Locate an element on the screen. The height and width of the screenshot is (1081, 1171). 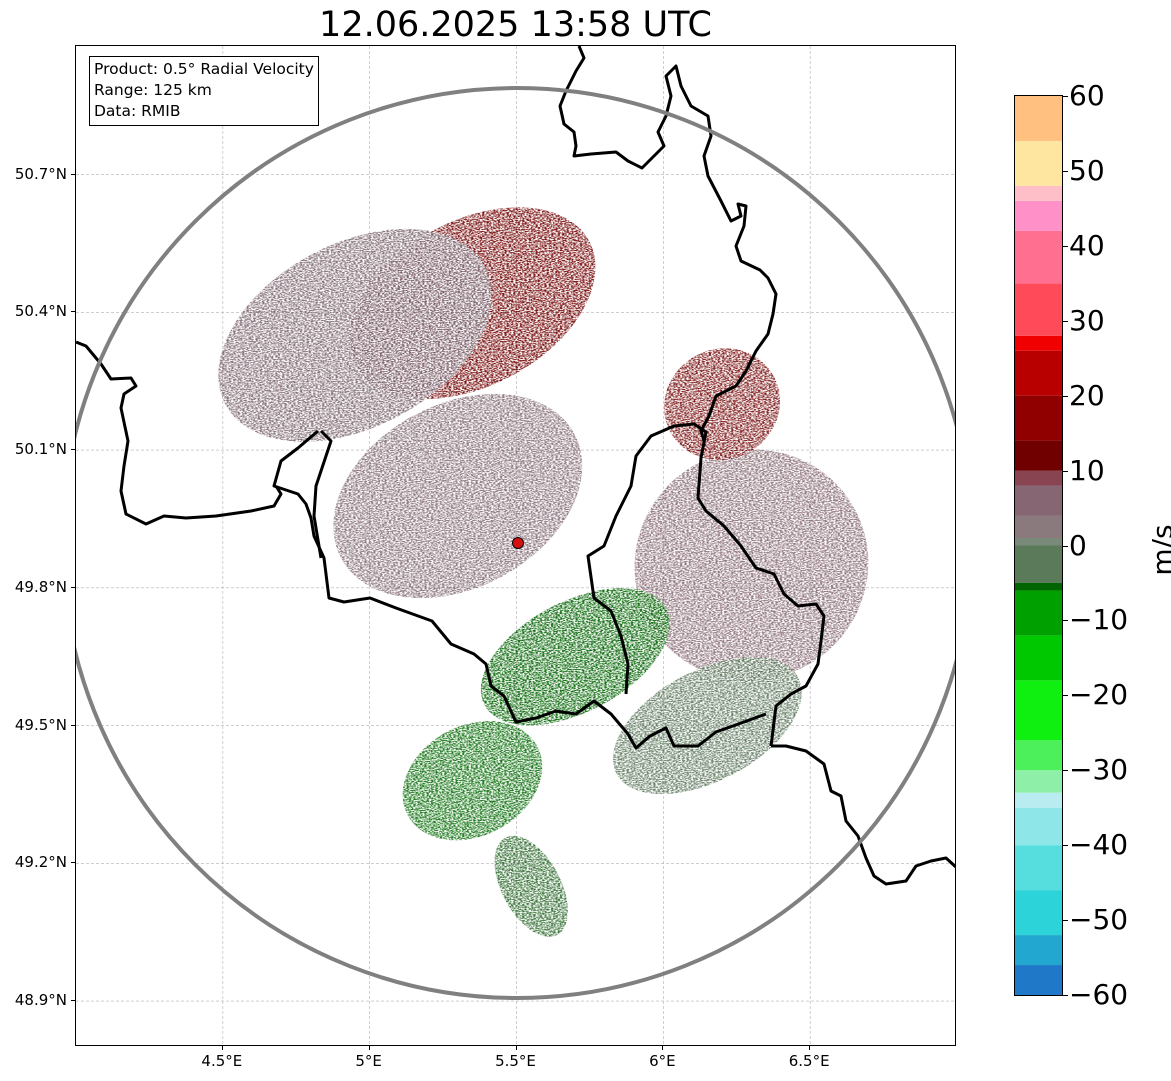
colorbar-tick-label: 0 is located at coordinates (1078, 545).